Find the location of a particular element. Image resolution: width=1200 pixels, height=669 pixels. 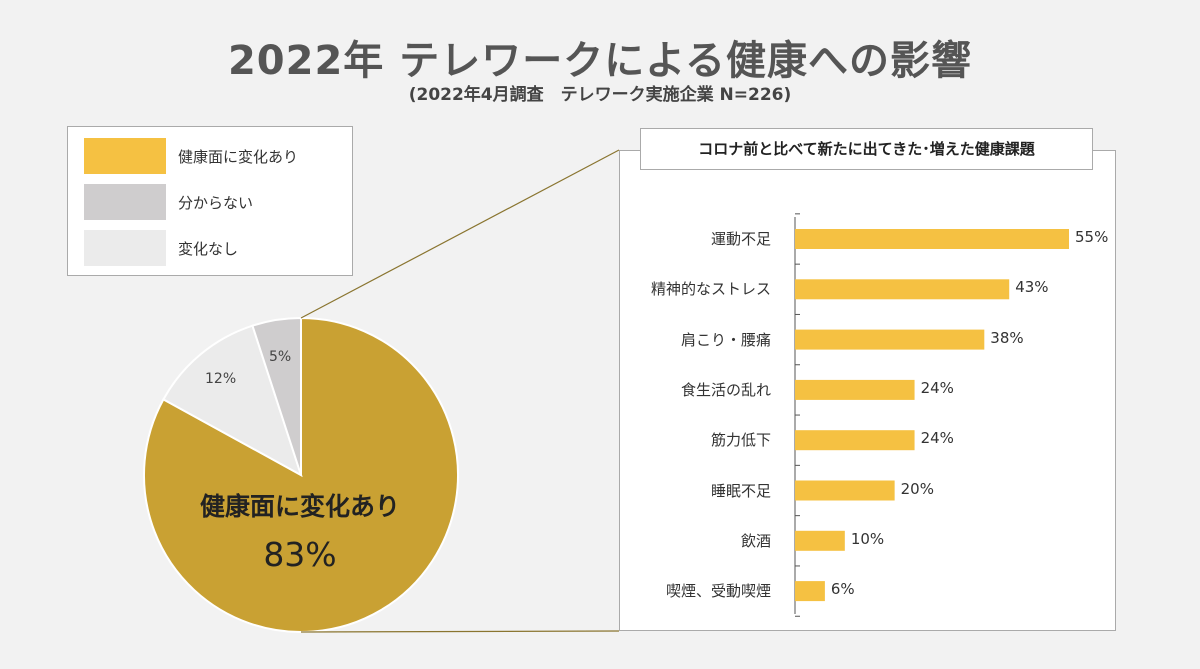

bar-chart-title: コロナ前と比べて新たに出てきた･増えた健康課題 is located at coordinates (866, 149).